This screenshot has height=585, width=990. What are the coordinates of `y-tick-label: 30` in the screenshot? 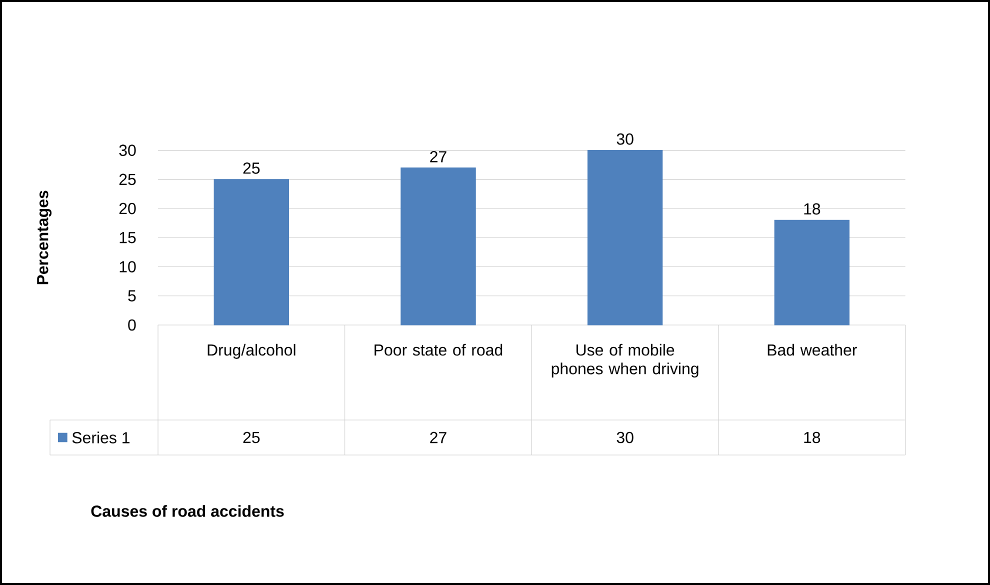 It's located at (127, 150).